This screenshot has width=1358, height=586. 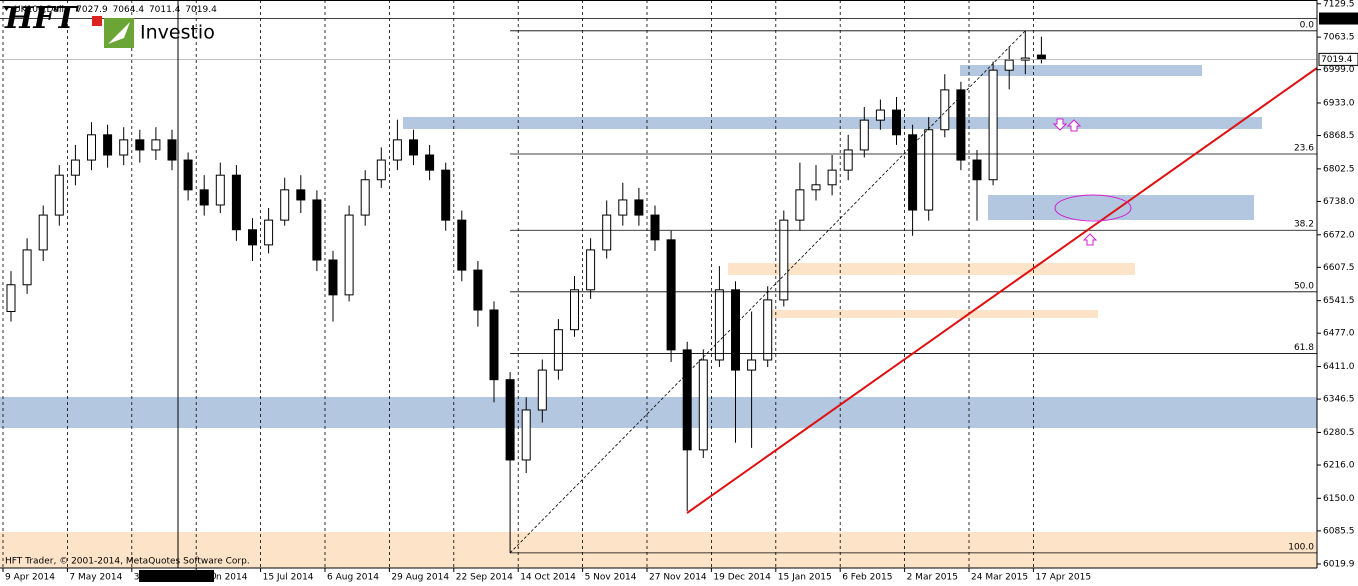 What do you see at coordinates (1339, 367) in the screenshot?
I see `y-tick-label: 6411.0` at bounding box center [1339, 367].